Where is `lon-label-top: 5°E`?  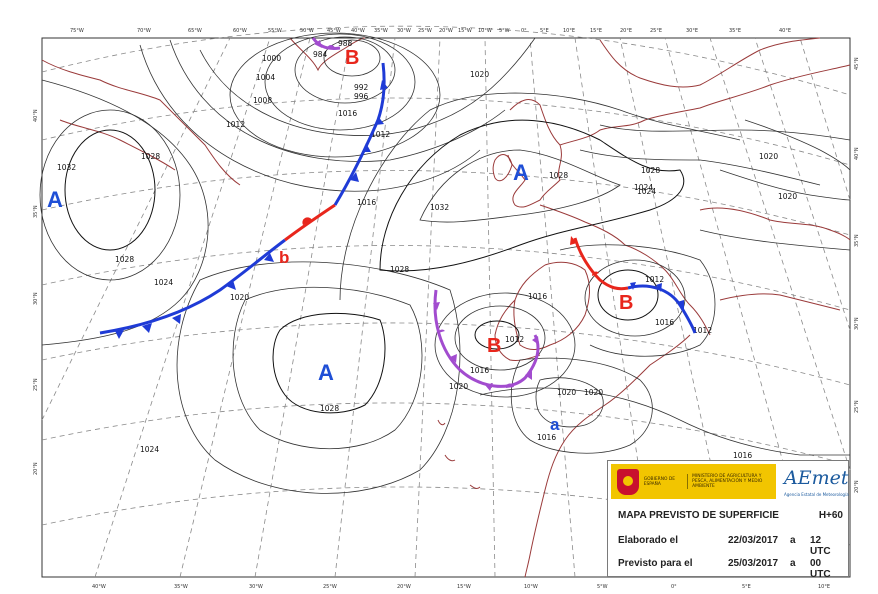
lon-label-top: 5°E is located at coordinates (544, 31).